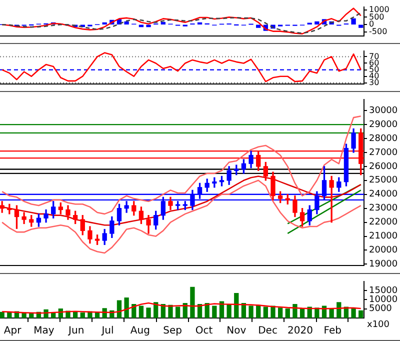  Describe the element at coordinates (383, 223) in the screenshot. I see `y-tick-label: 22000` at that location.